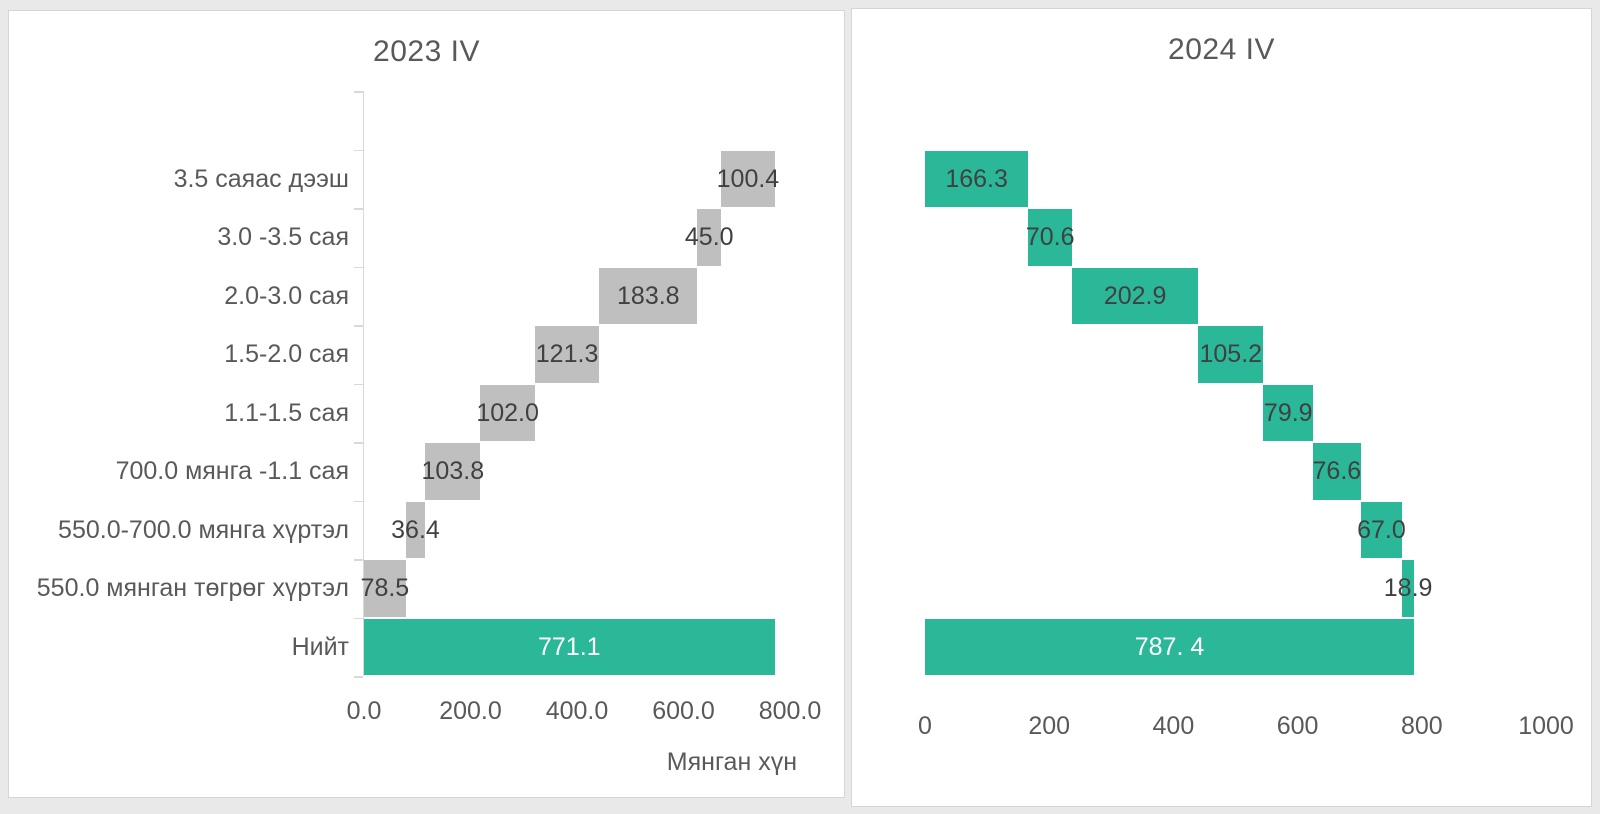  I want to click on category-label: 550.0-700.0 мянга хүртэл, so click(203, 529).